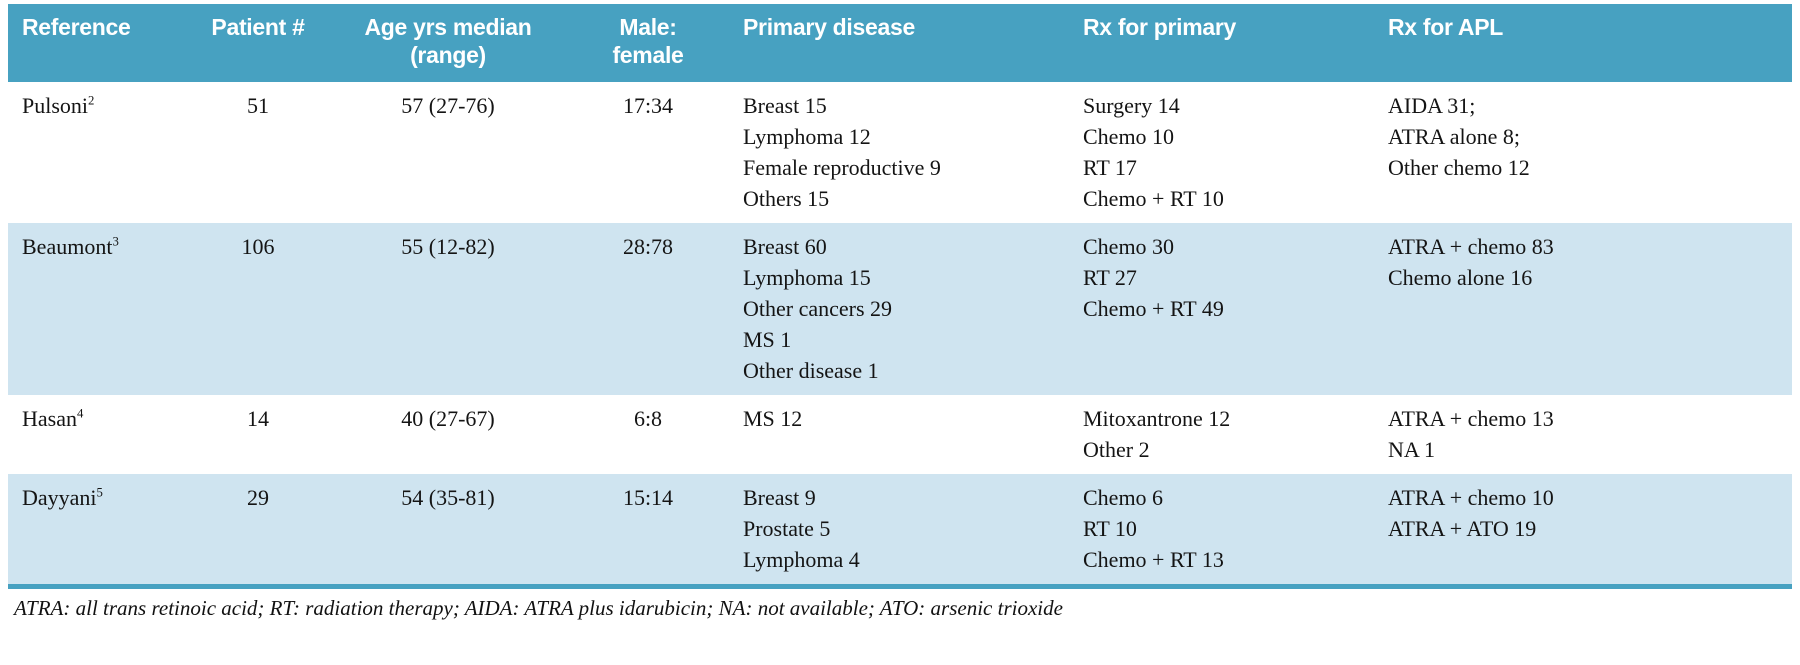 This screenshot has height=665, width=1800. Describe the element at coordinates (767, 339) in the screenshot. I see `cell-line: MS 1` at that location.